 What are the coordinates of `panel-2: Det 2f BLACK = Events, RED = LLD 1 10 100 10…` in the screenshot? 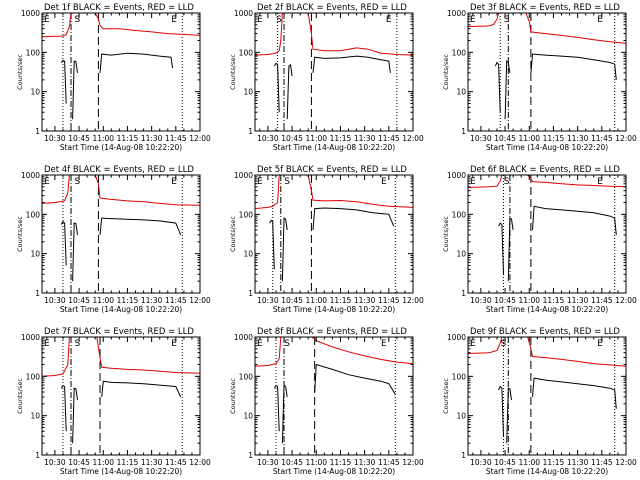 It's located at (326, 77).